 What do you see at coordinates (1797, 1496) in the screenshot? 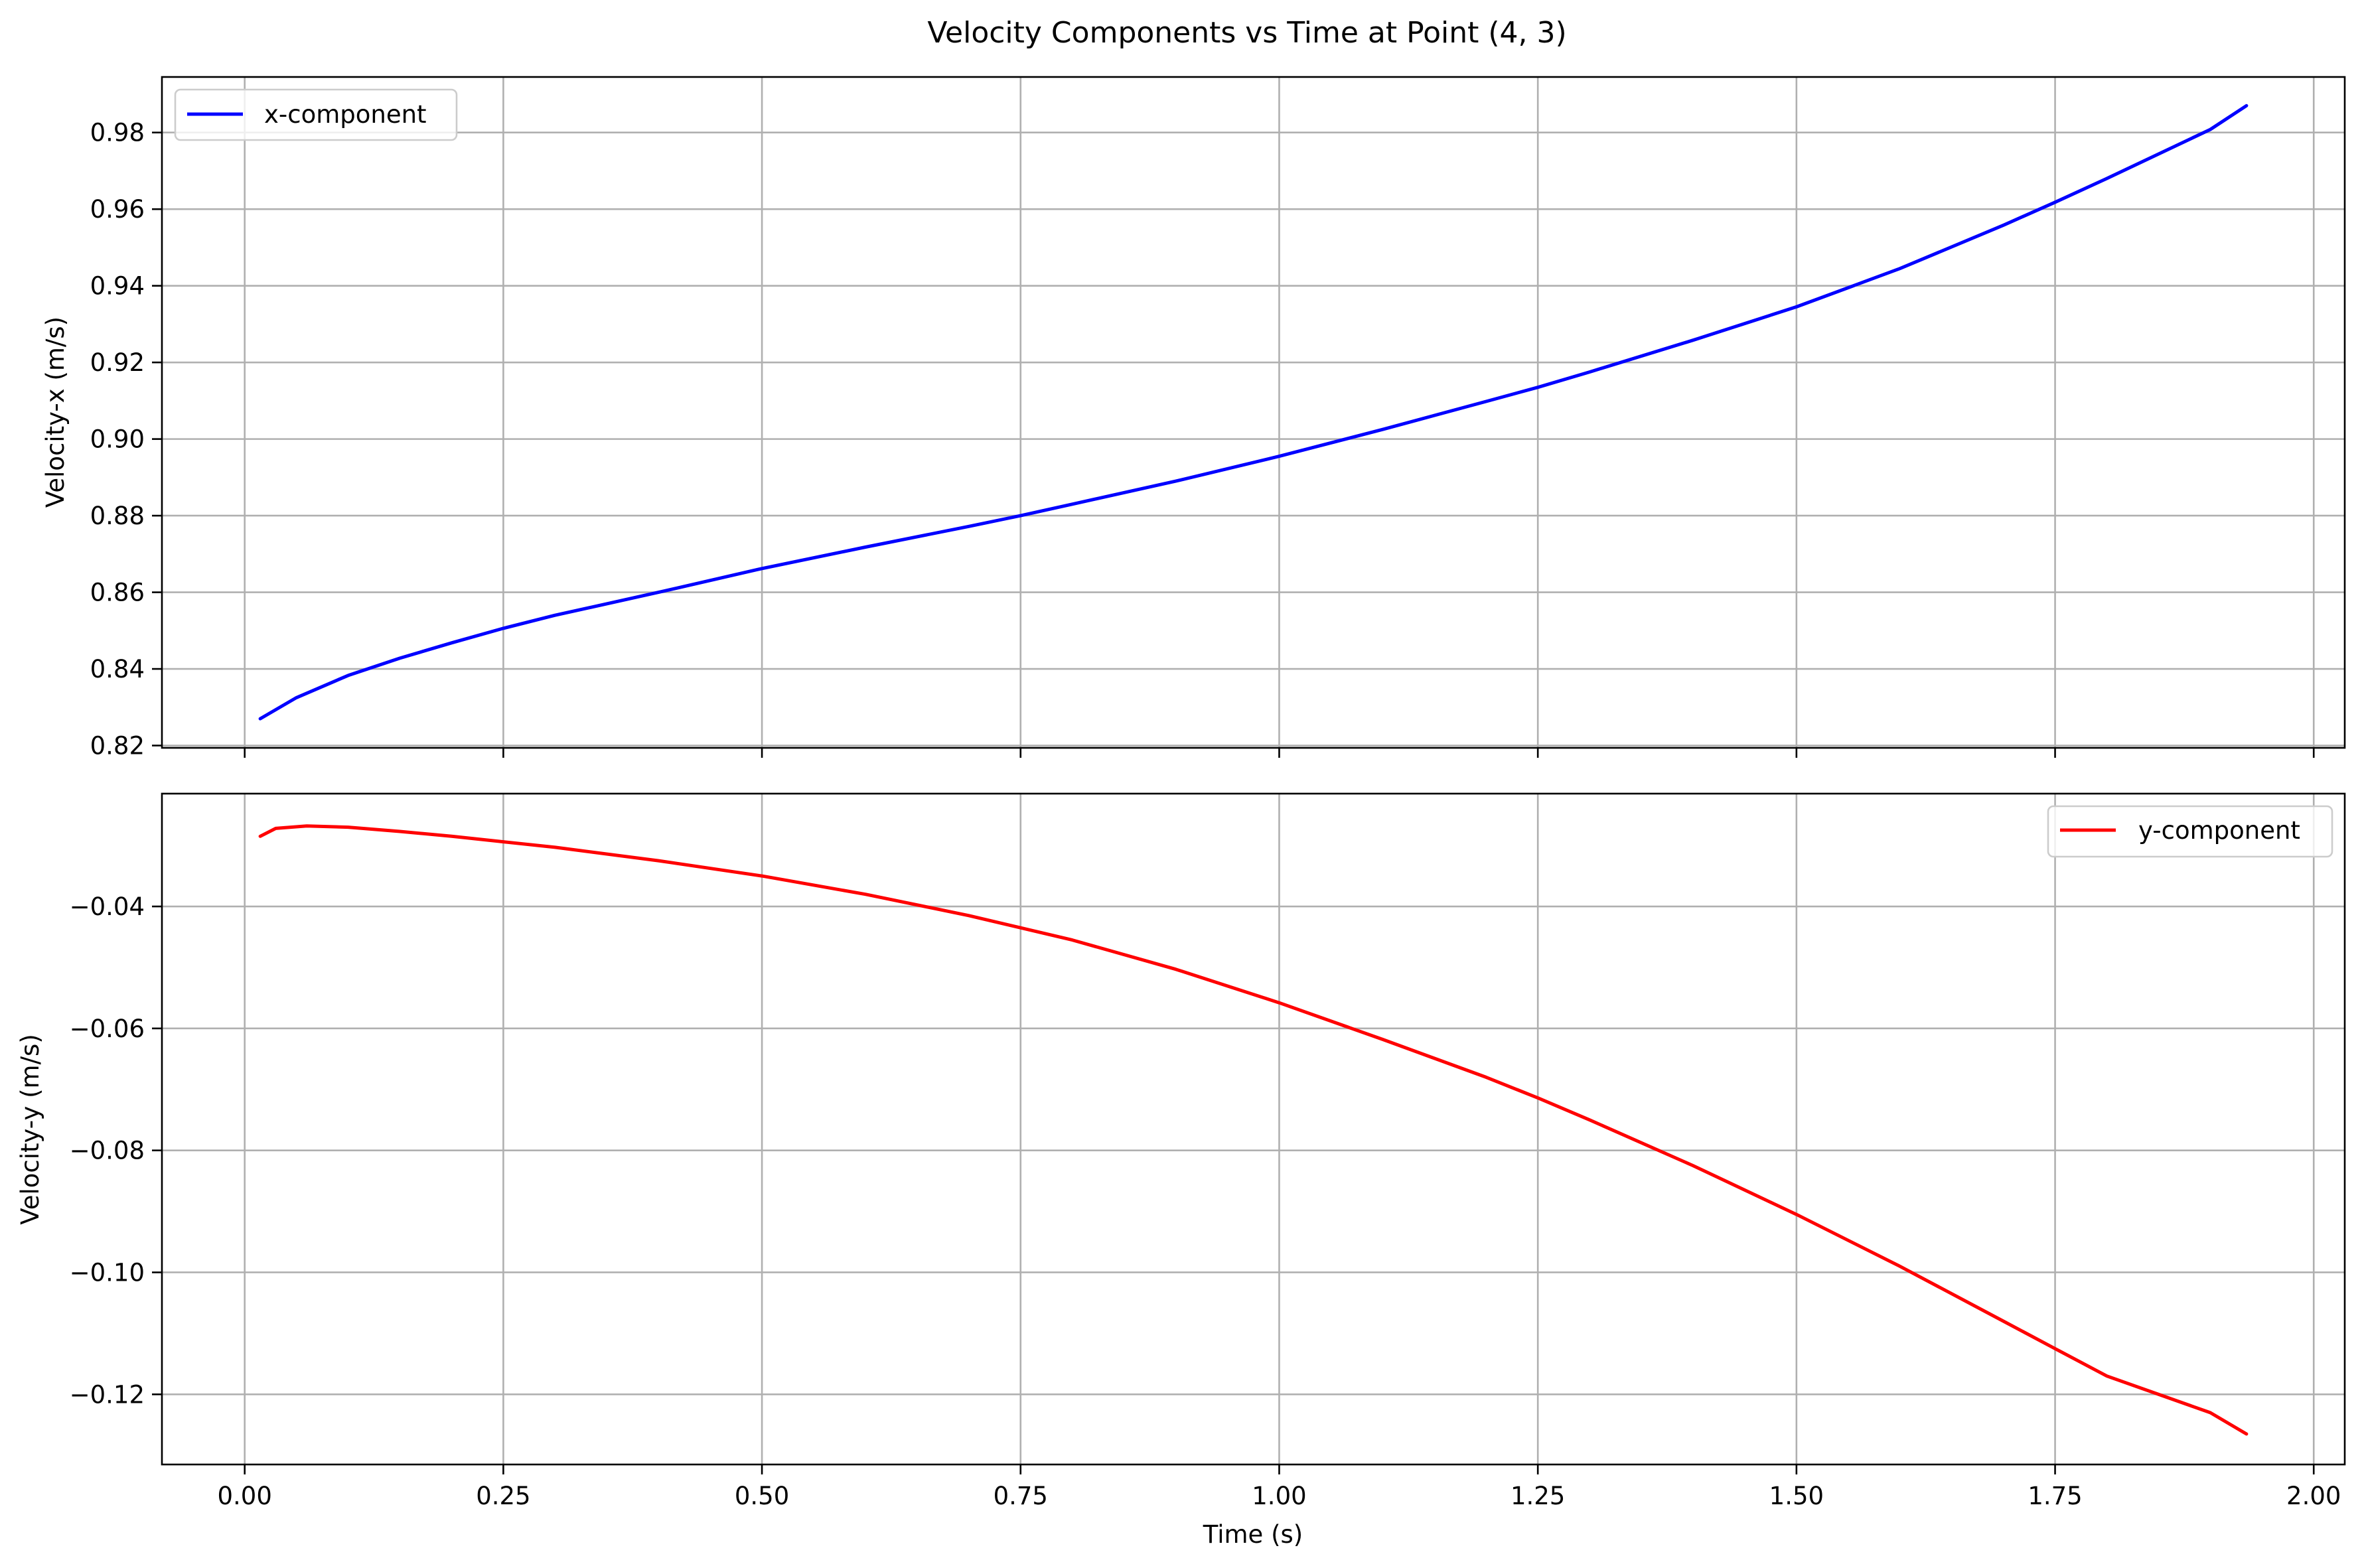
I see `velocity-y-xtick-label: 1.50` at bounding box center [1797, 1496].